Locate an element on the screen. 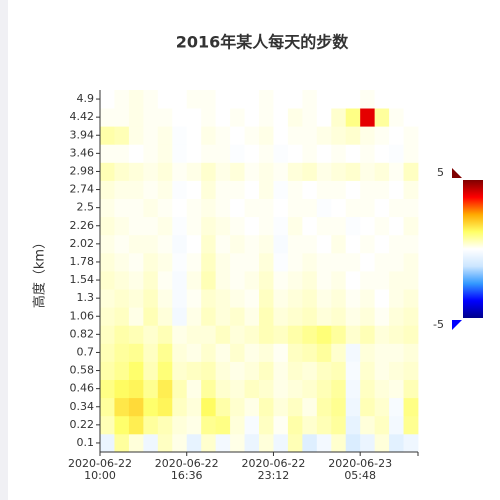 The image size is (500, 500). y-tick-label: 4.42 is located at coordinates (82, 116).